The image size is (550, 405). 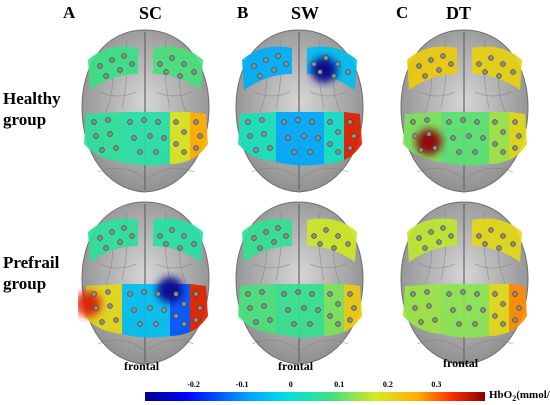 I want to click on activation-region-l, so click(x=257, y=309).